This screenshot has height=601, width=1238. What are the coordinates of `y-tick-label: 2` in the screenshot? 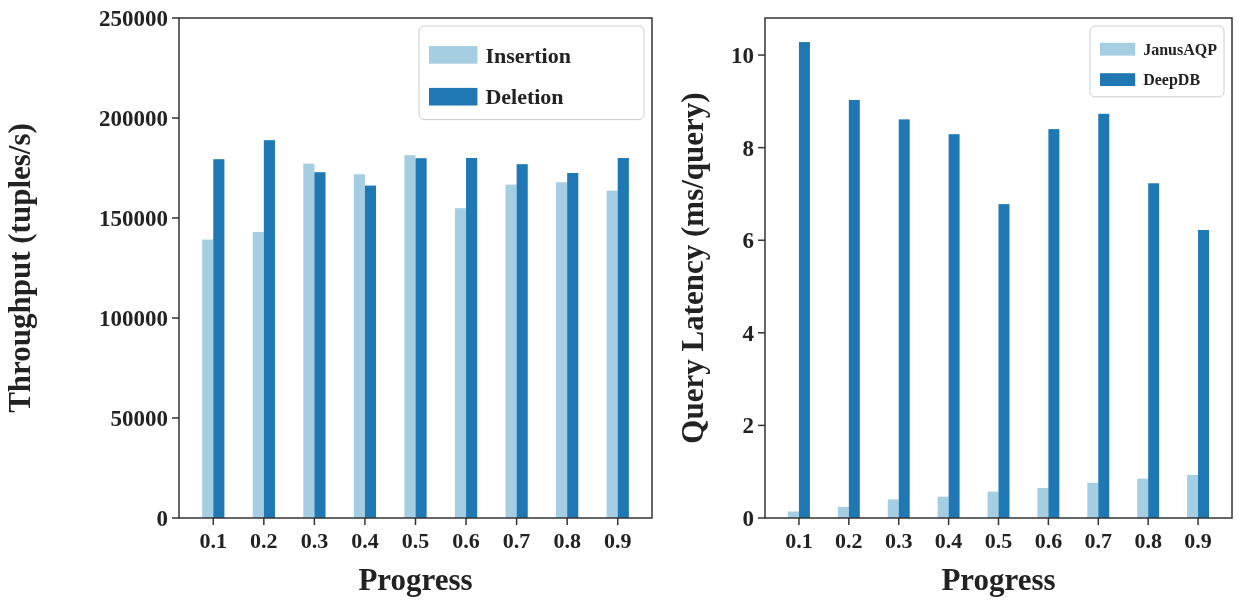 It's located at (748, 426).